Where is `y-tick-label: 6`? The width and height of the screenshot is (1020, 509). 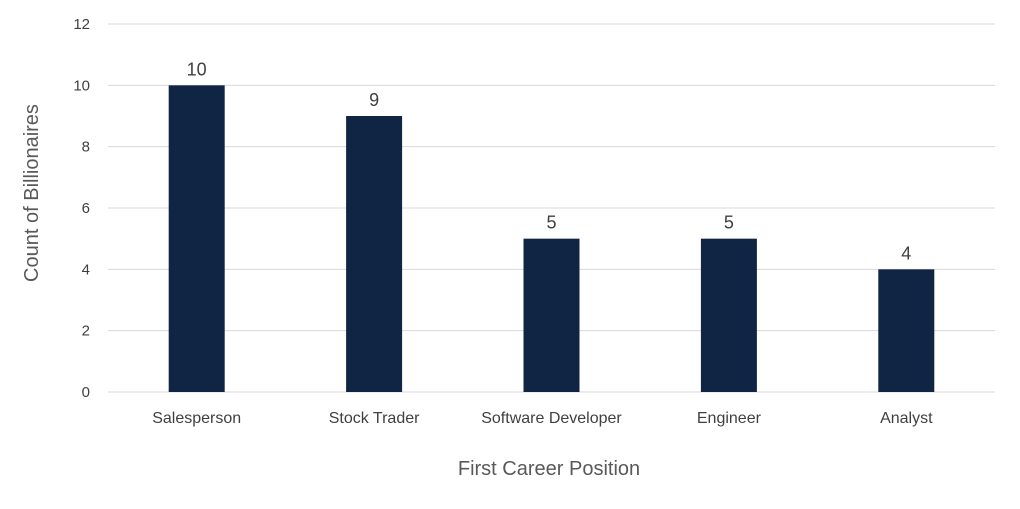
y-tick-label: 6 is located at coordinates (86, 208).